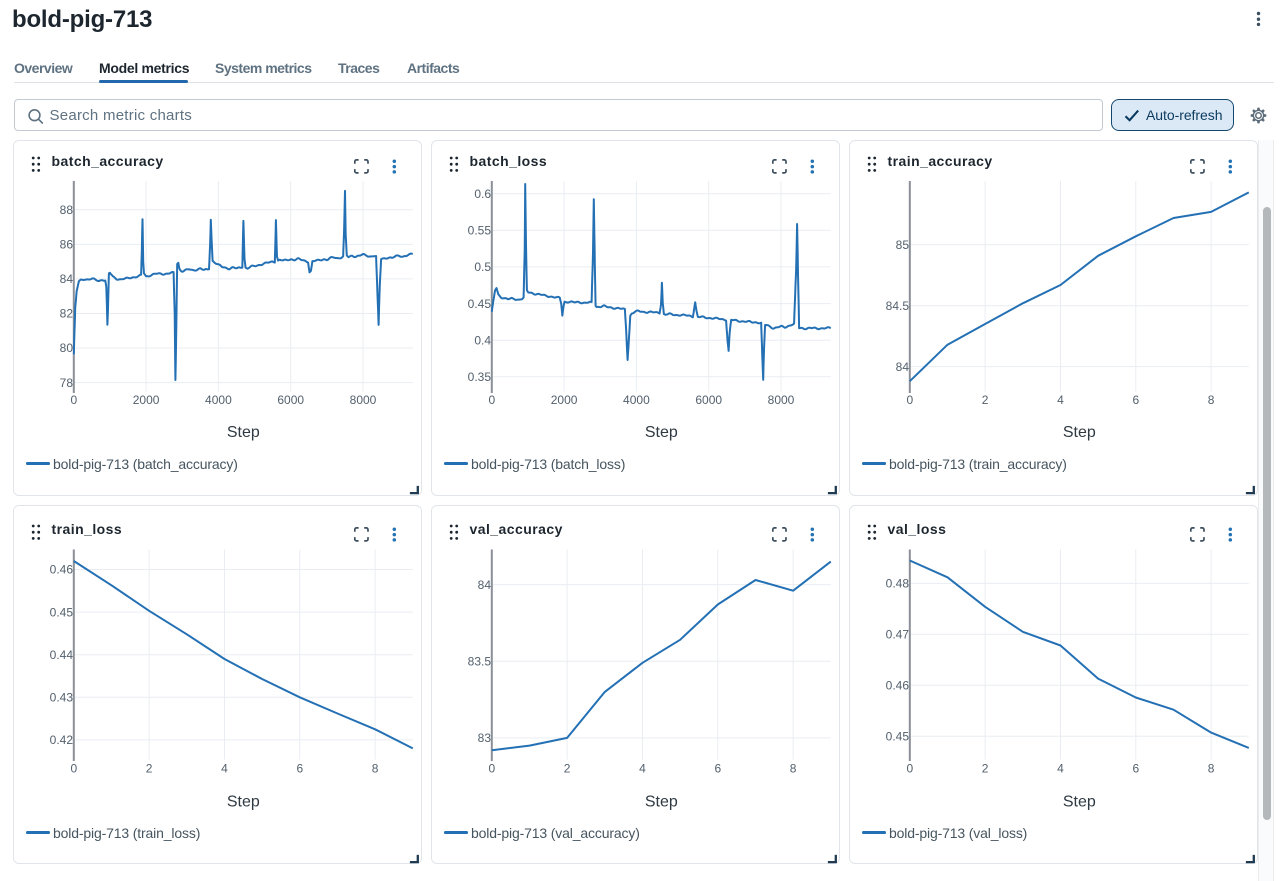 The height and width of the screenshot is (881, 1287). I want to click on svg-text: 0.47, so click(898, 635).